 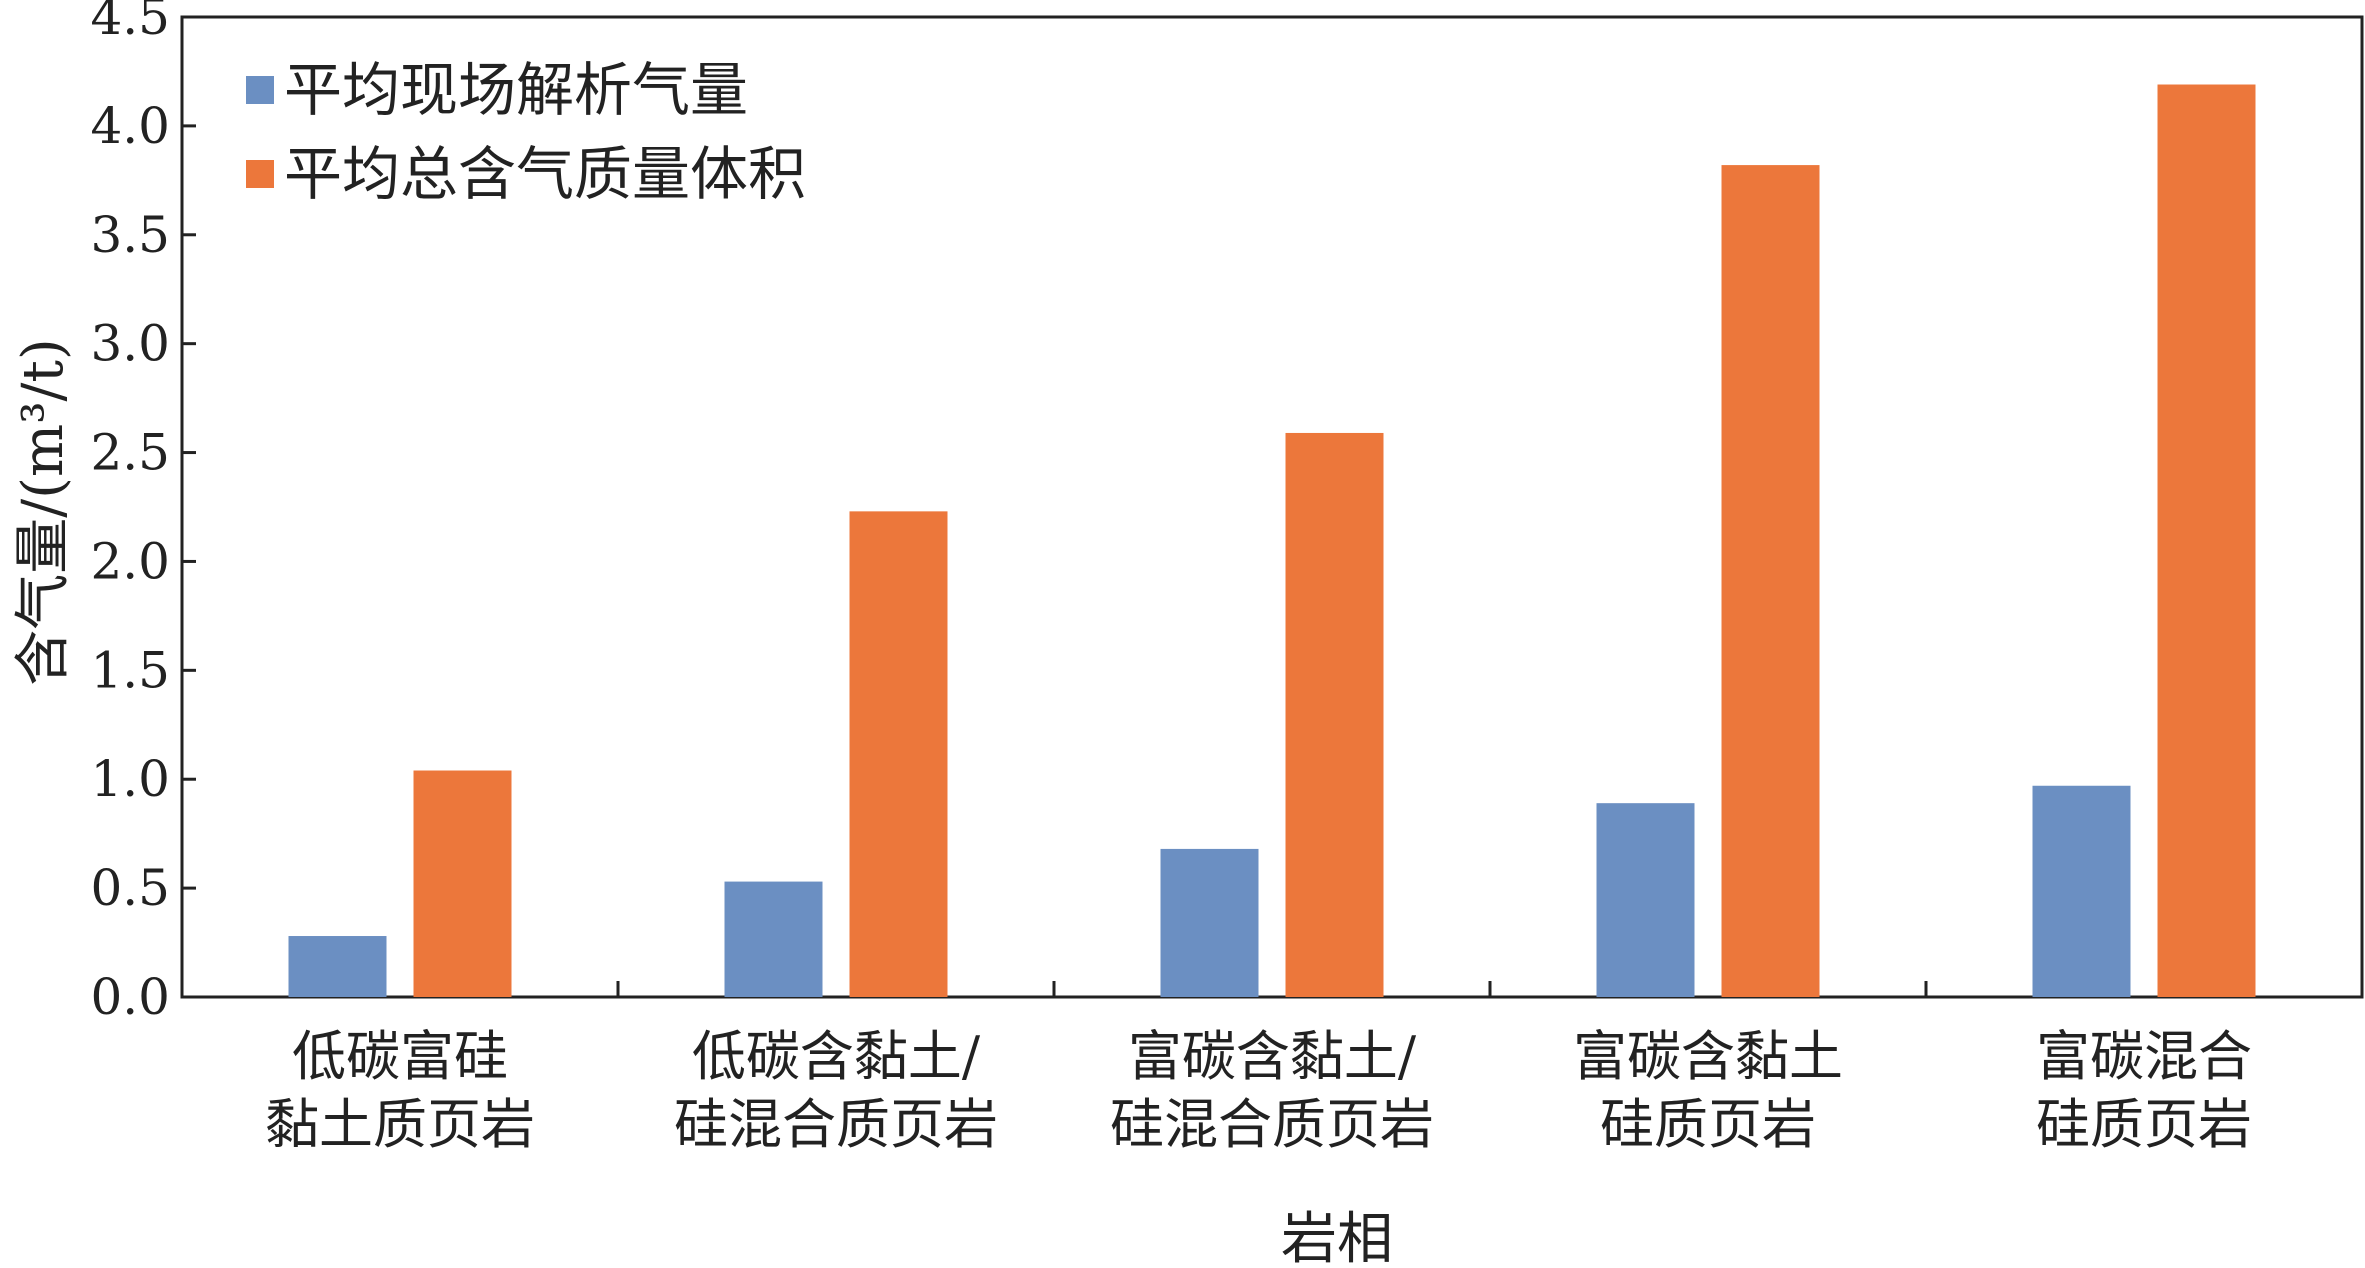 I want to click on x-category-label: 低碳富硅, so click(x=400, y=1056).